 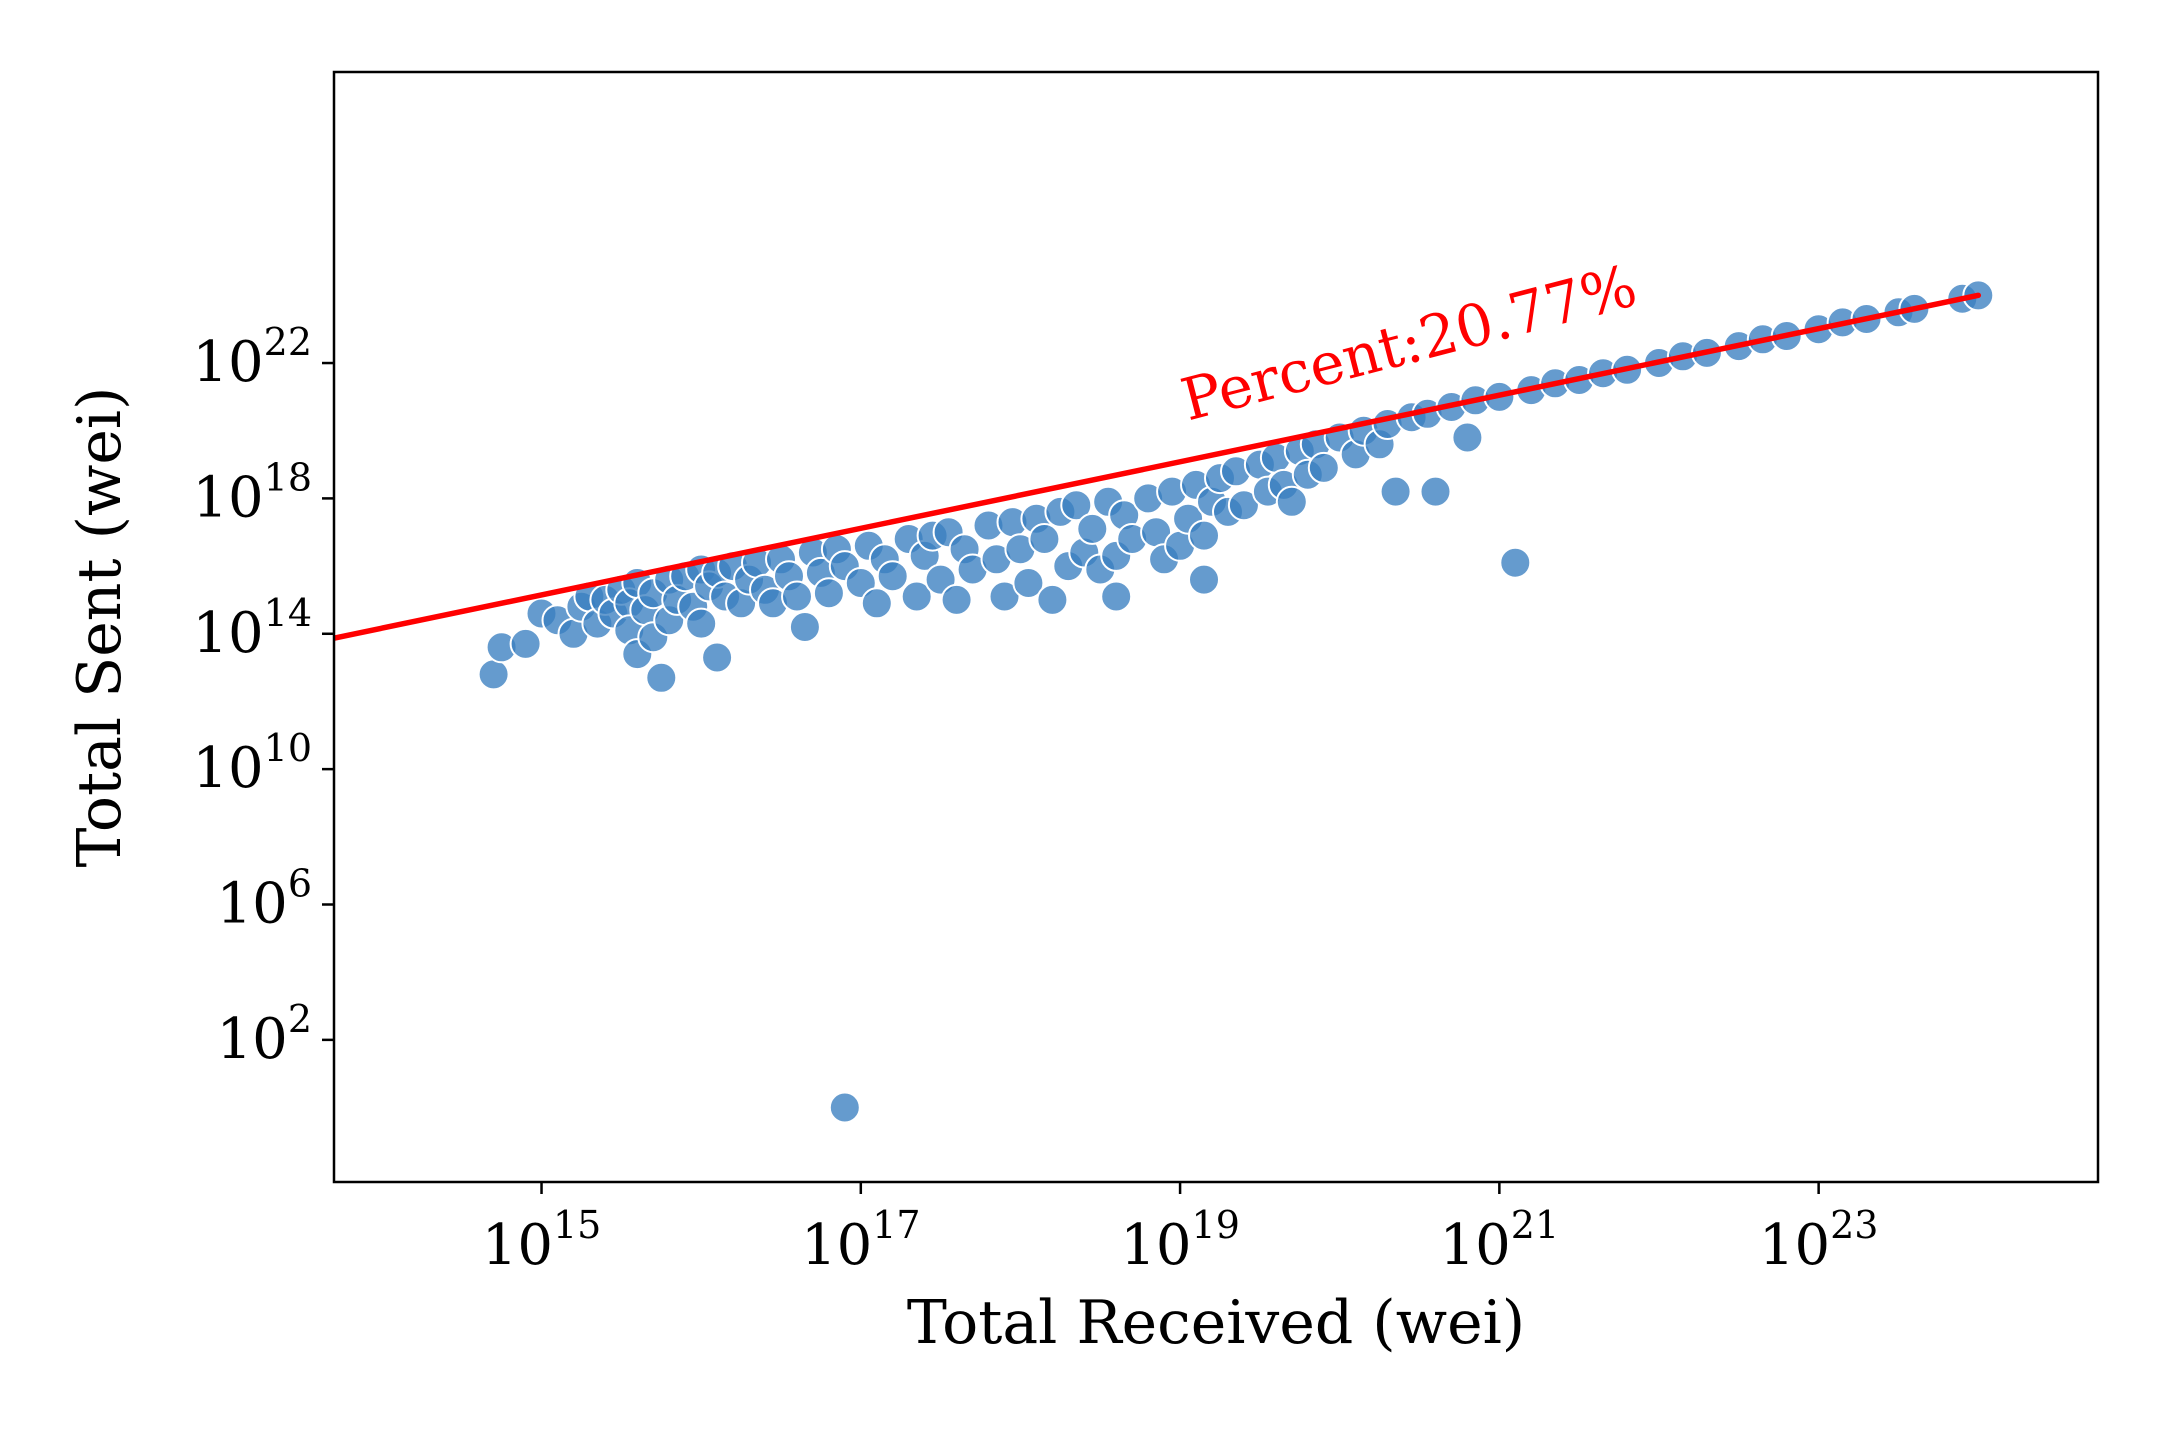 What do you see at coordinates (264, 899) in the screenshot?
I see `y-tick-label: 10⁶` at bounding box center [264, 899].